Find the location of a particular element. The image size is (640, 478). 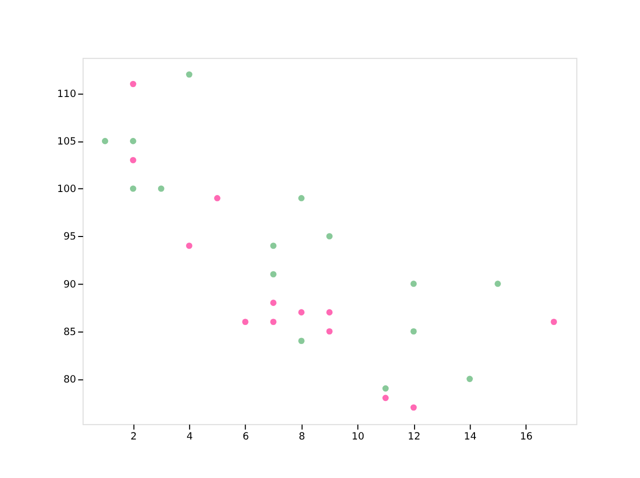

y-tick-label: 80 is located at coordinates (69, 380).